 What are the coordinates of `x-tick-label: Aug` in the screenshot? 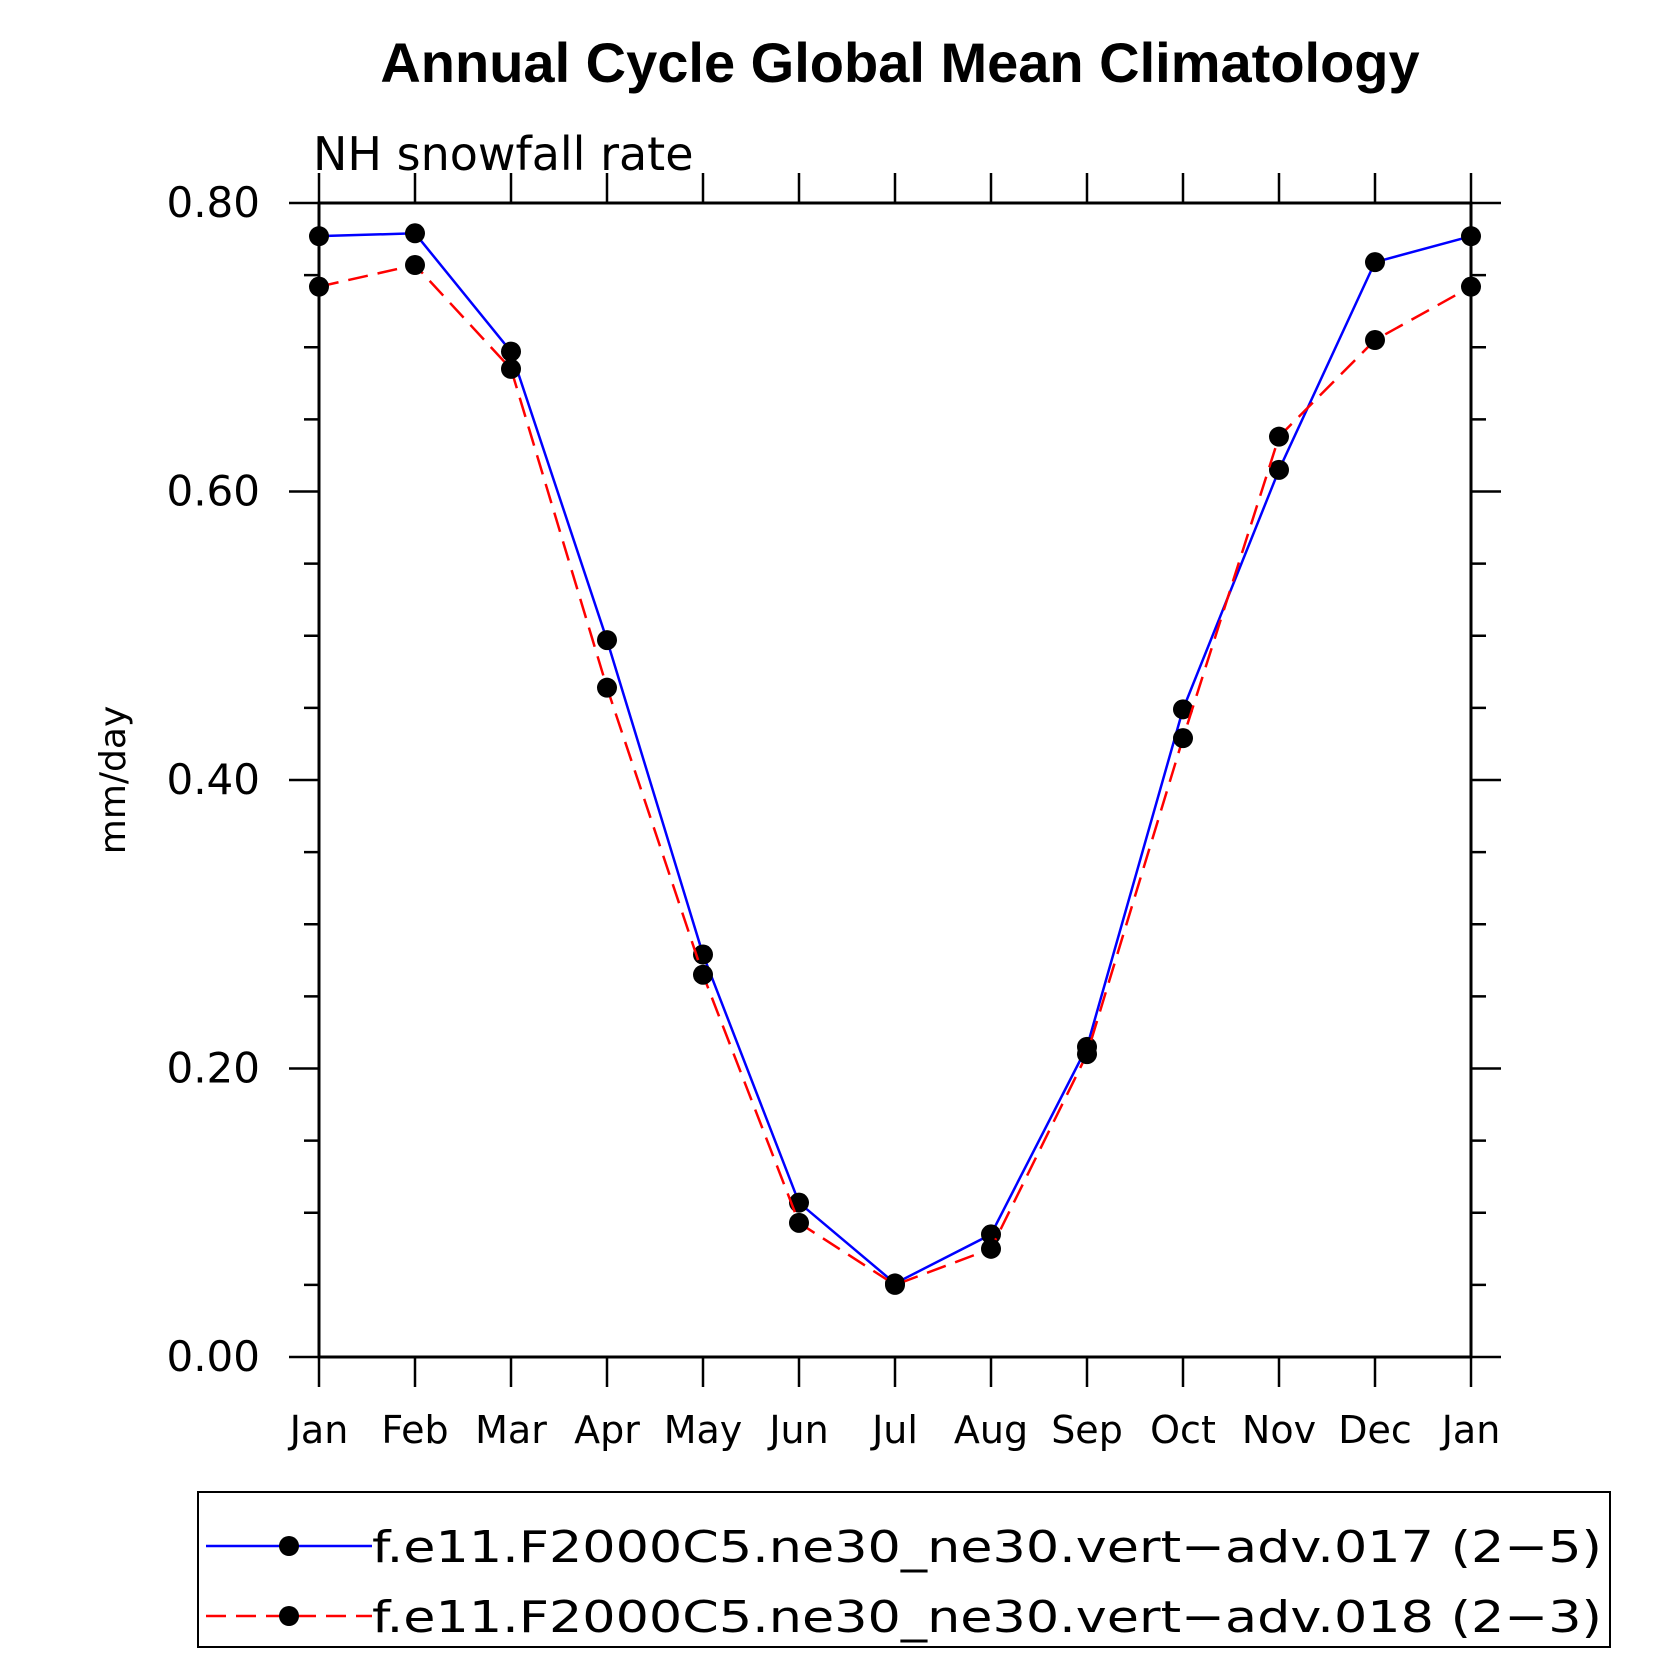 It's located at (991, 1430).